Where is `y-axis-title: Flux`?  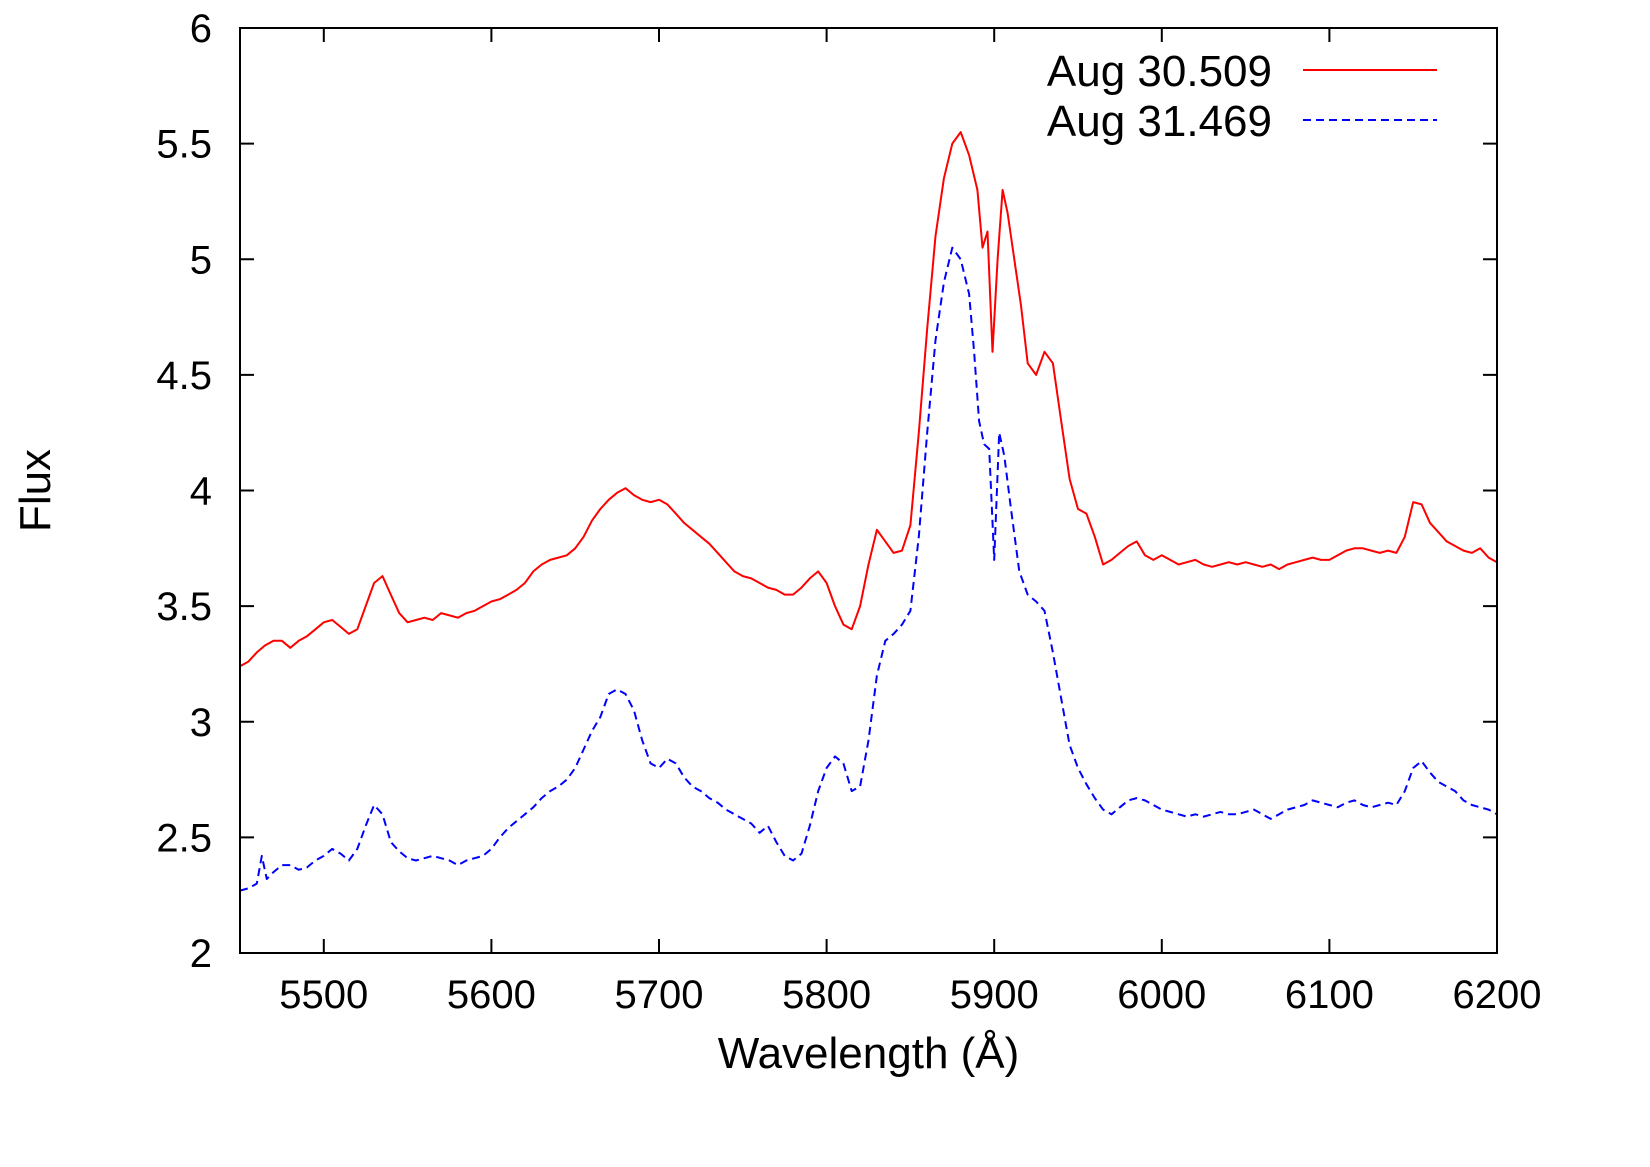
y-axis-title: Flux is located at coordinates (35, 490).